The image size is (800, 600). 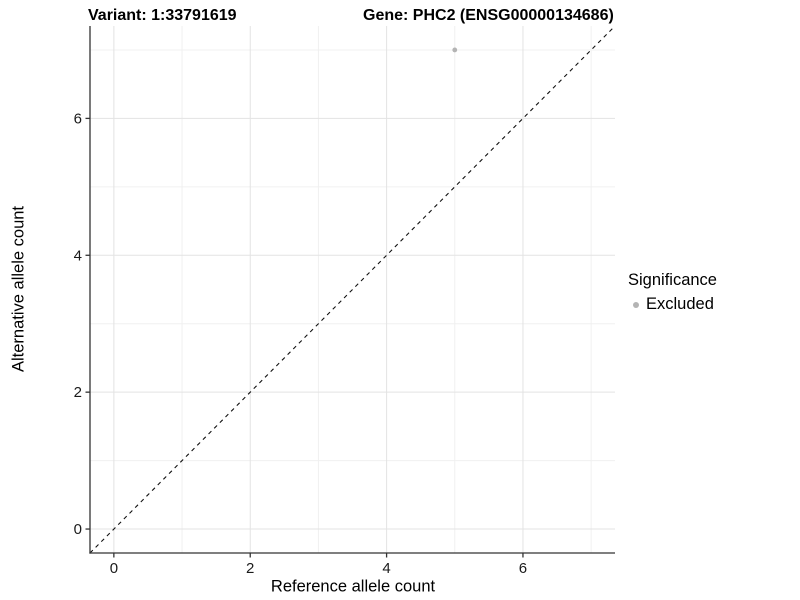 What do you see at coordinates (78, 392) in the screenshot?
I see `y-tick-label: 2` at bounding box center [78, 392].